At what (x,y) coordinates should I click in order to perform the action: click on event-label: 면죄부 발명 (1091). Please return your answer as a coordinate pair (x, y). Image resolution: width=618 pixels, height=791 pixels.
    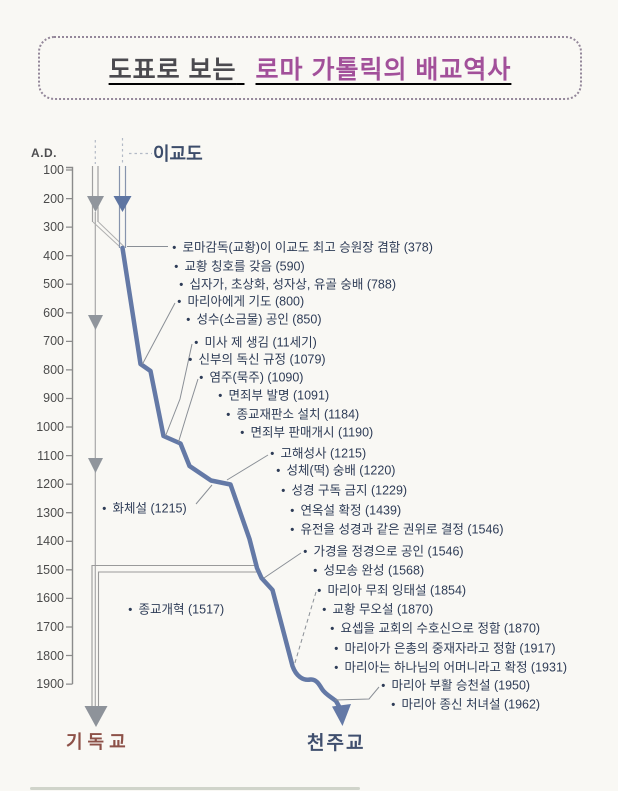
    Looking at the image, I should click on (274, 394).